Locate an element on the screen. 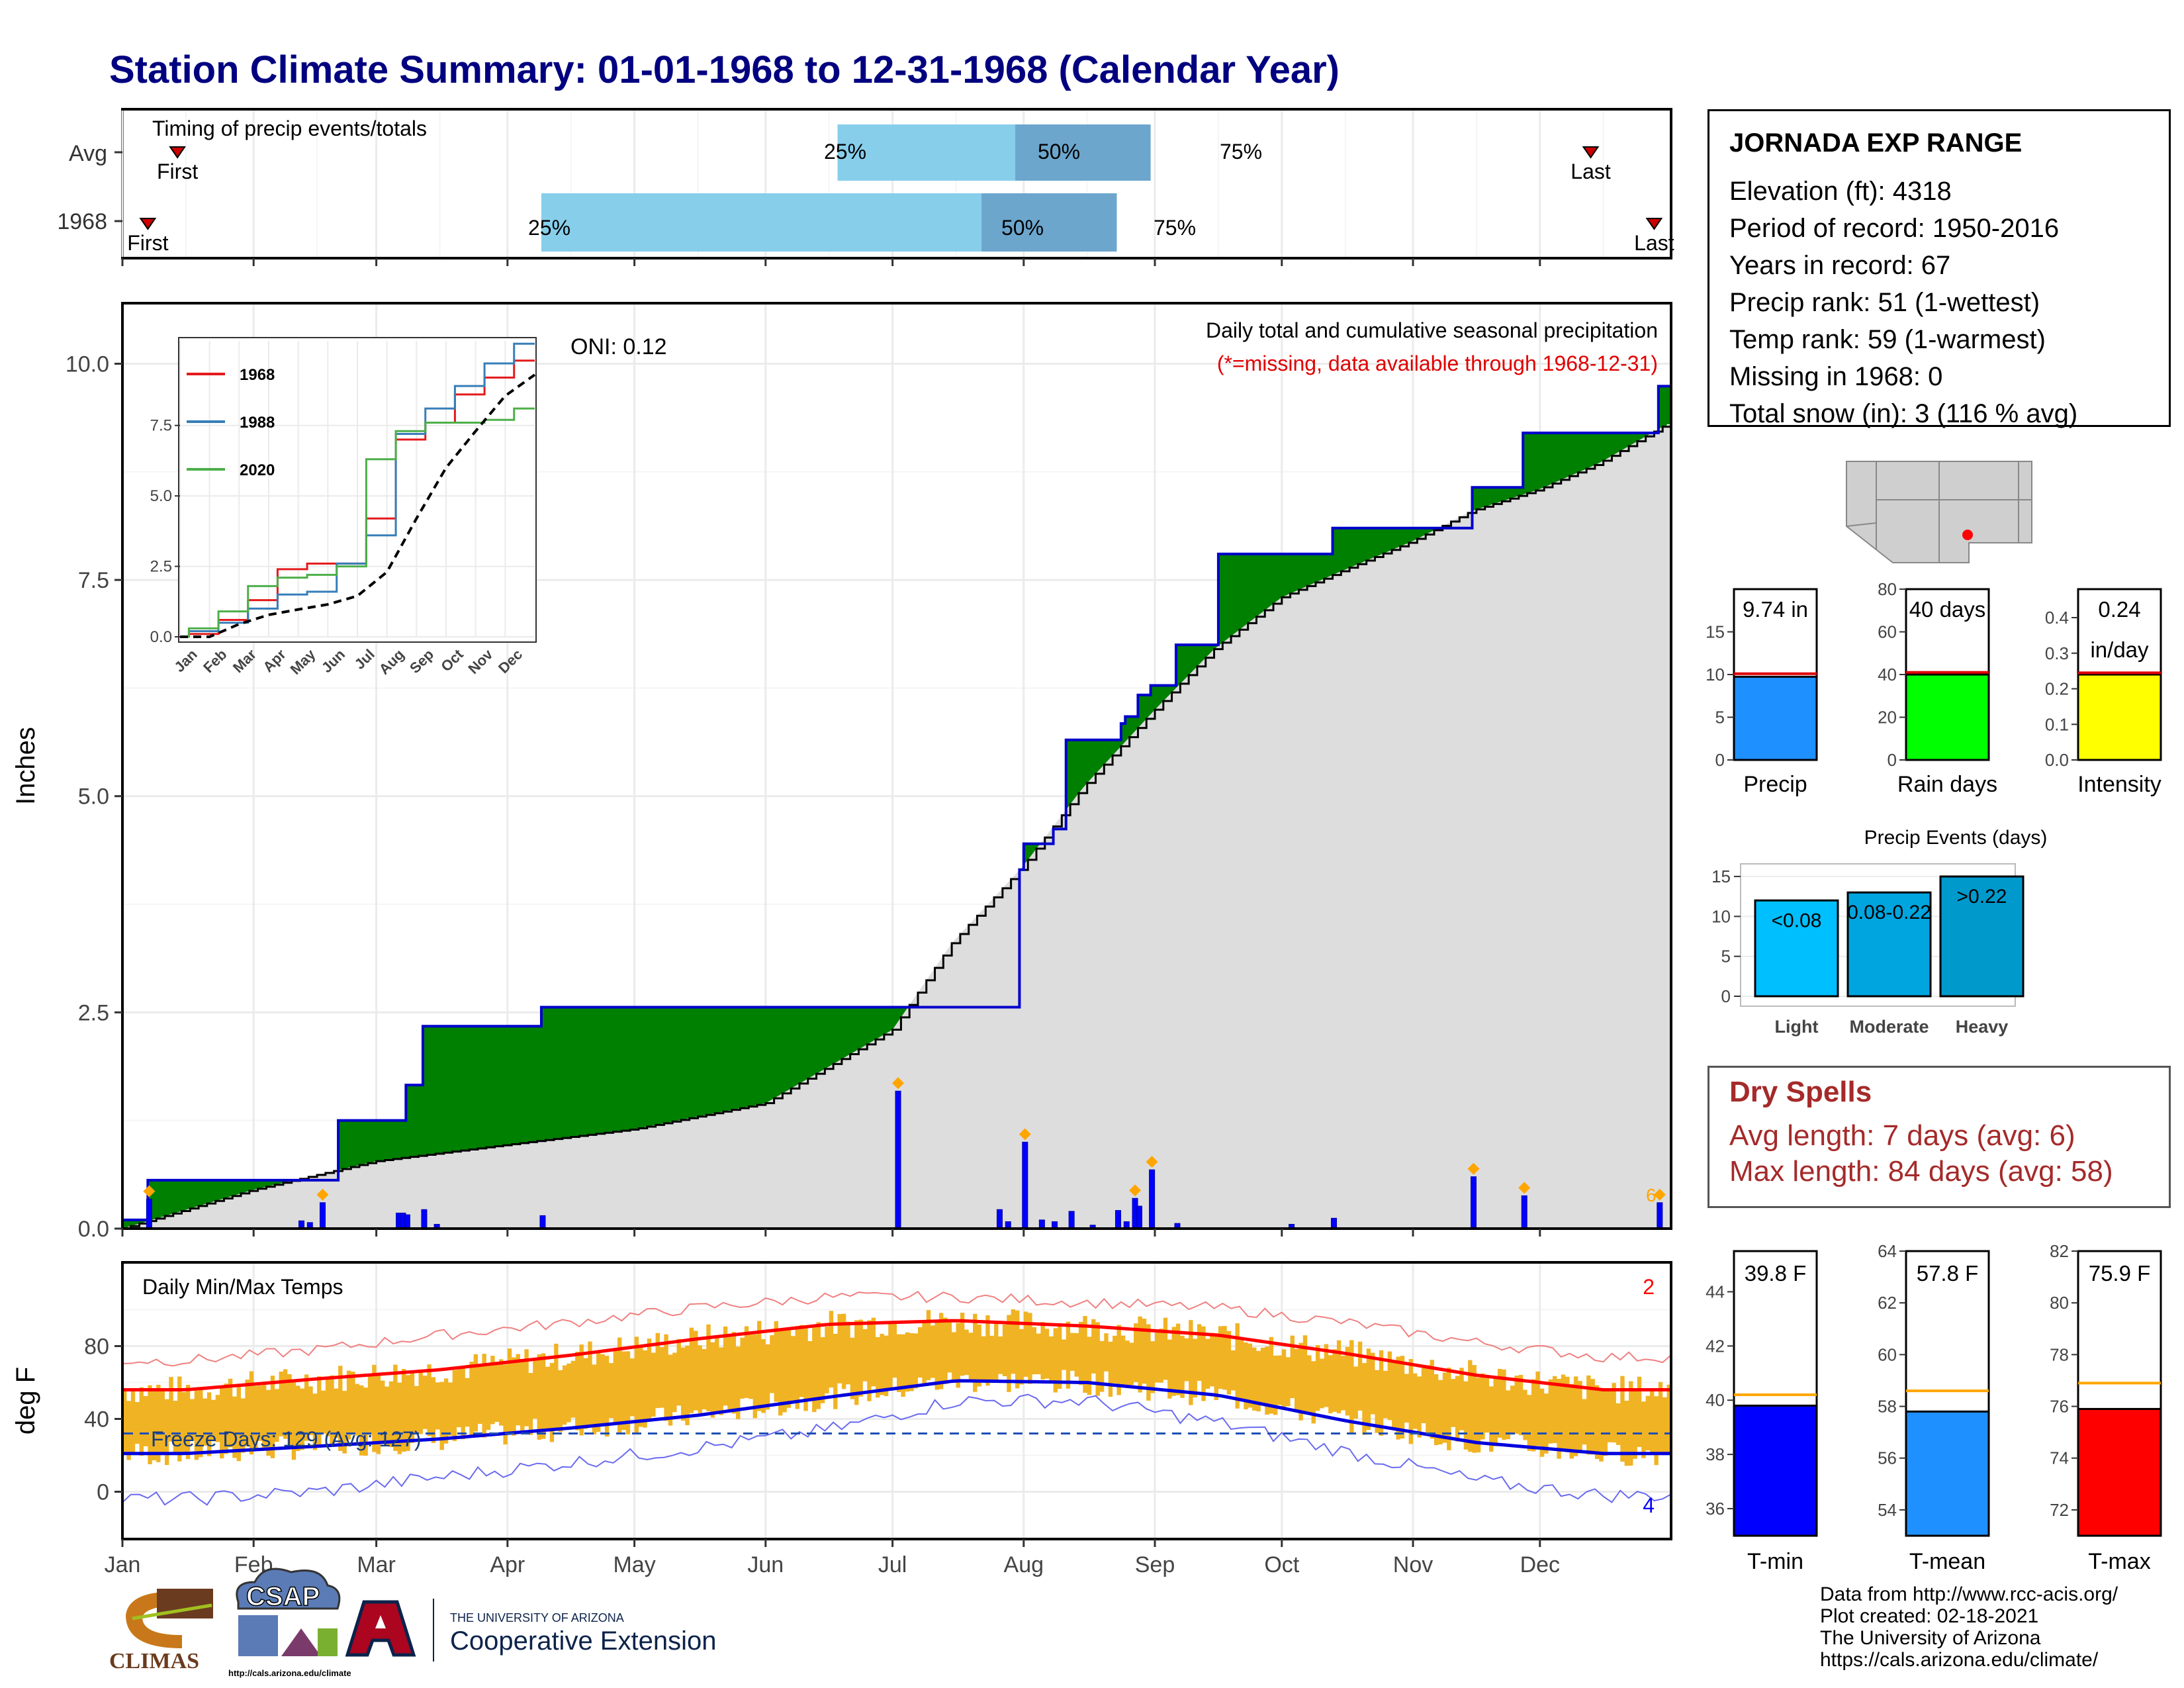  summary-bar-label: Rain days is located at coordinates (1947, 784).